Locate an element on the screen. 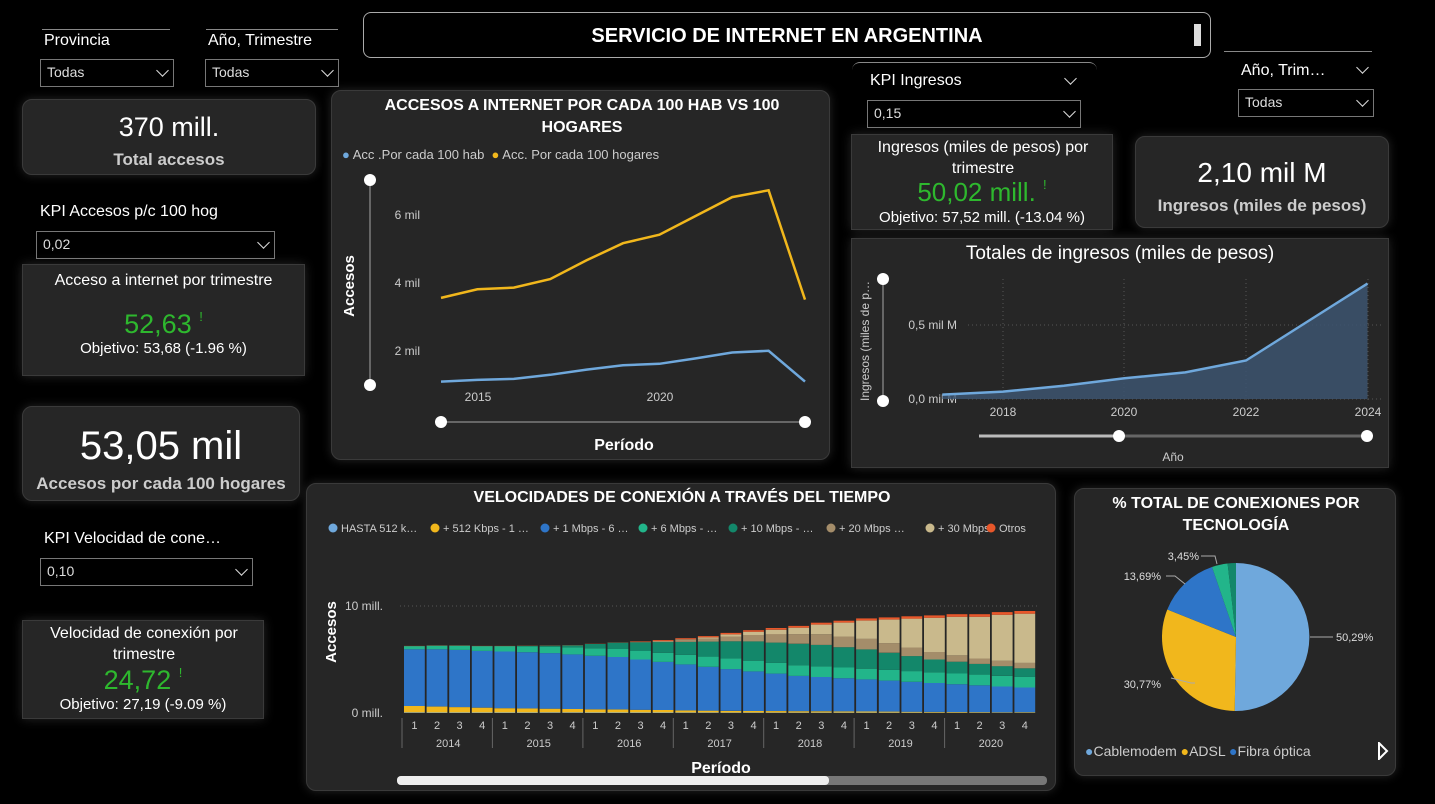 The image size is (1435, 804). kpi-ingresos-label: KPI Ingresos is located at coordinates (916, 80).